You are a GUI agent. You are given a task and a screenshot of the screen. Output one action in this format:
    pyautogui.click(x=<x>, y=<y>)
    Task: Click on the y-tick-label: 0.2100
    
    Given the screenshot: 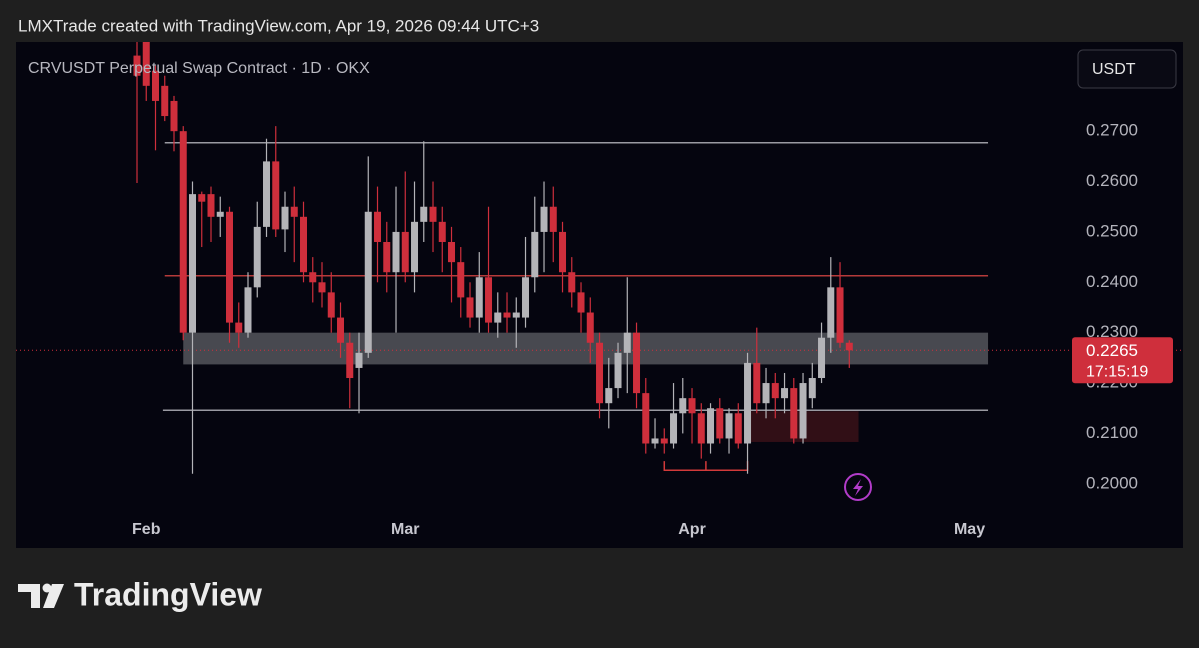 What is the action you would take?
    pyautogui.click(x=1112, y=432)
    